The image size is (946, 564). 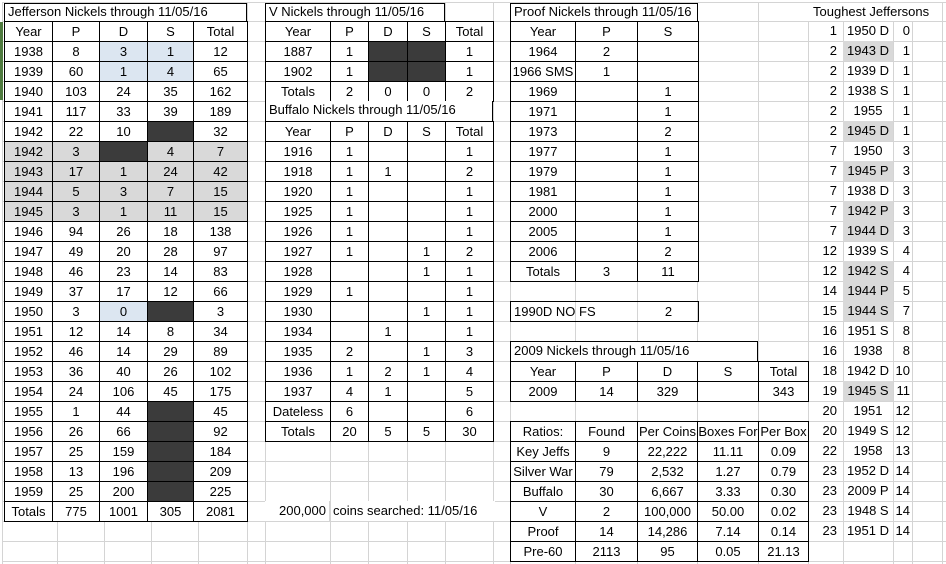 What do you see at coordinates (29, 472) in the screenshot?
I see `cell: 1958` at bounding box center [29, 472].